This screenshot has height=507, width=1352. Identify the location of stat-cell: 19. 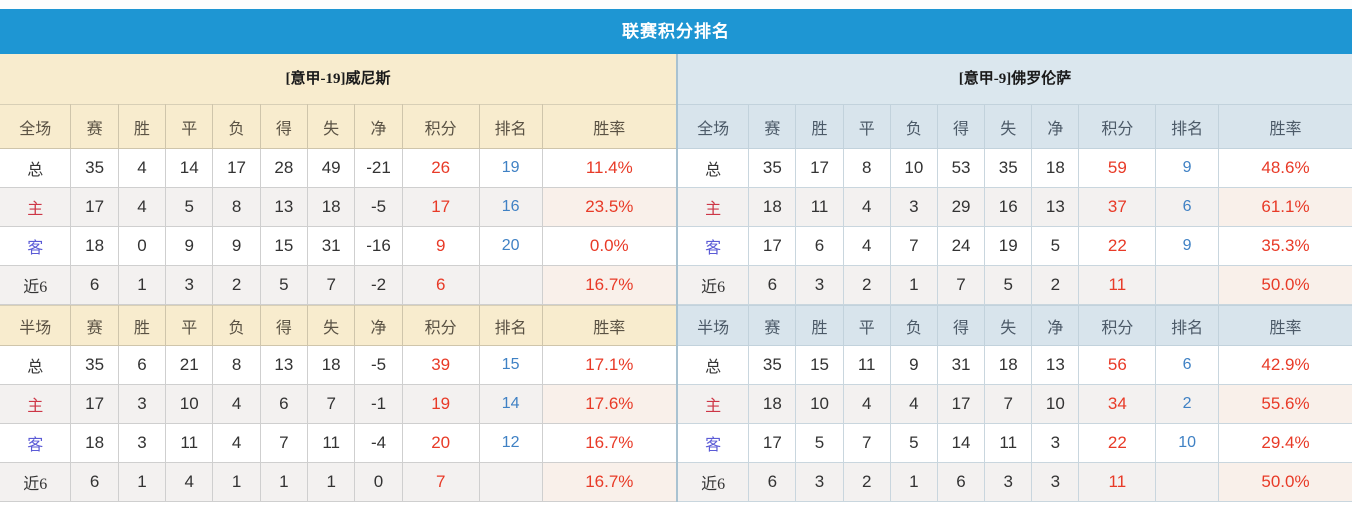
(1008, 246).